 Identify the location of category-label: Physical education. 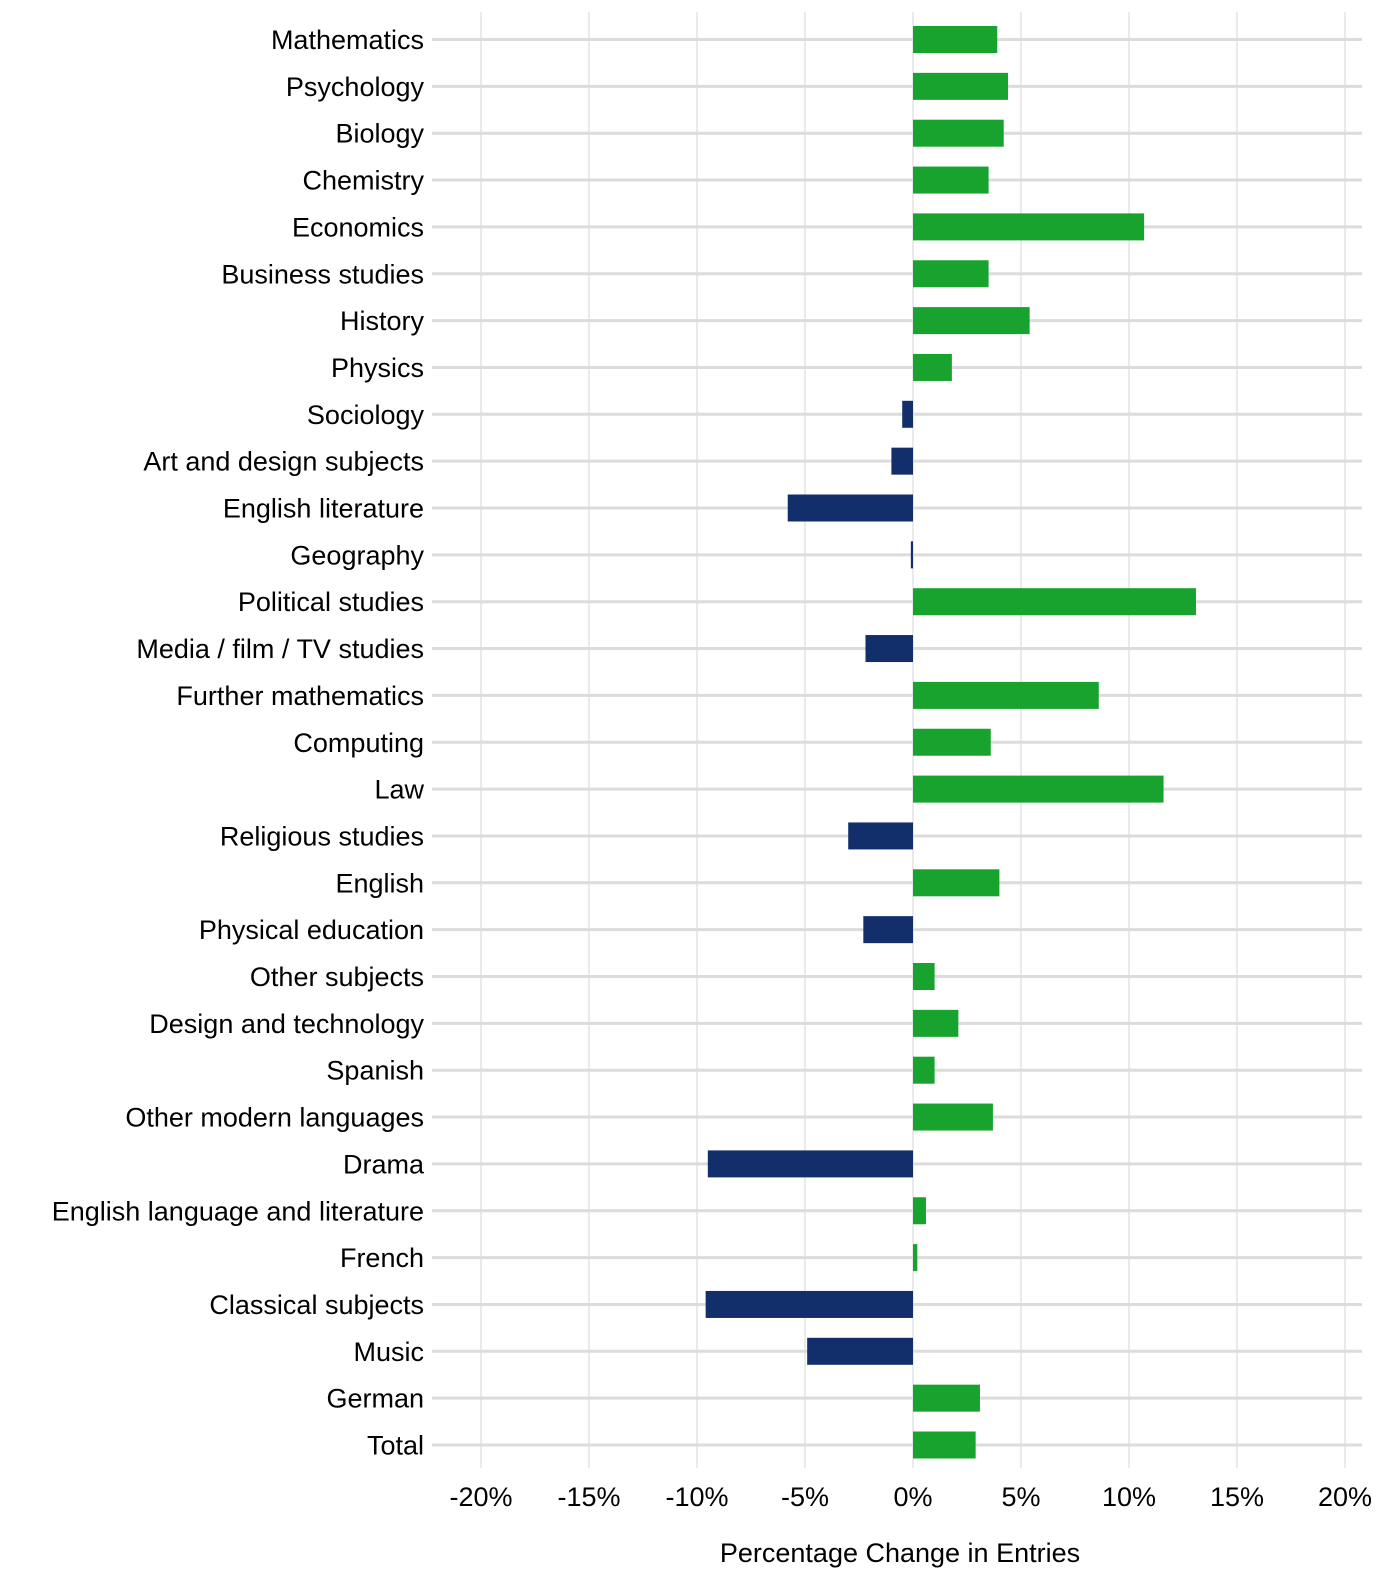
(311, 930).